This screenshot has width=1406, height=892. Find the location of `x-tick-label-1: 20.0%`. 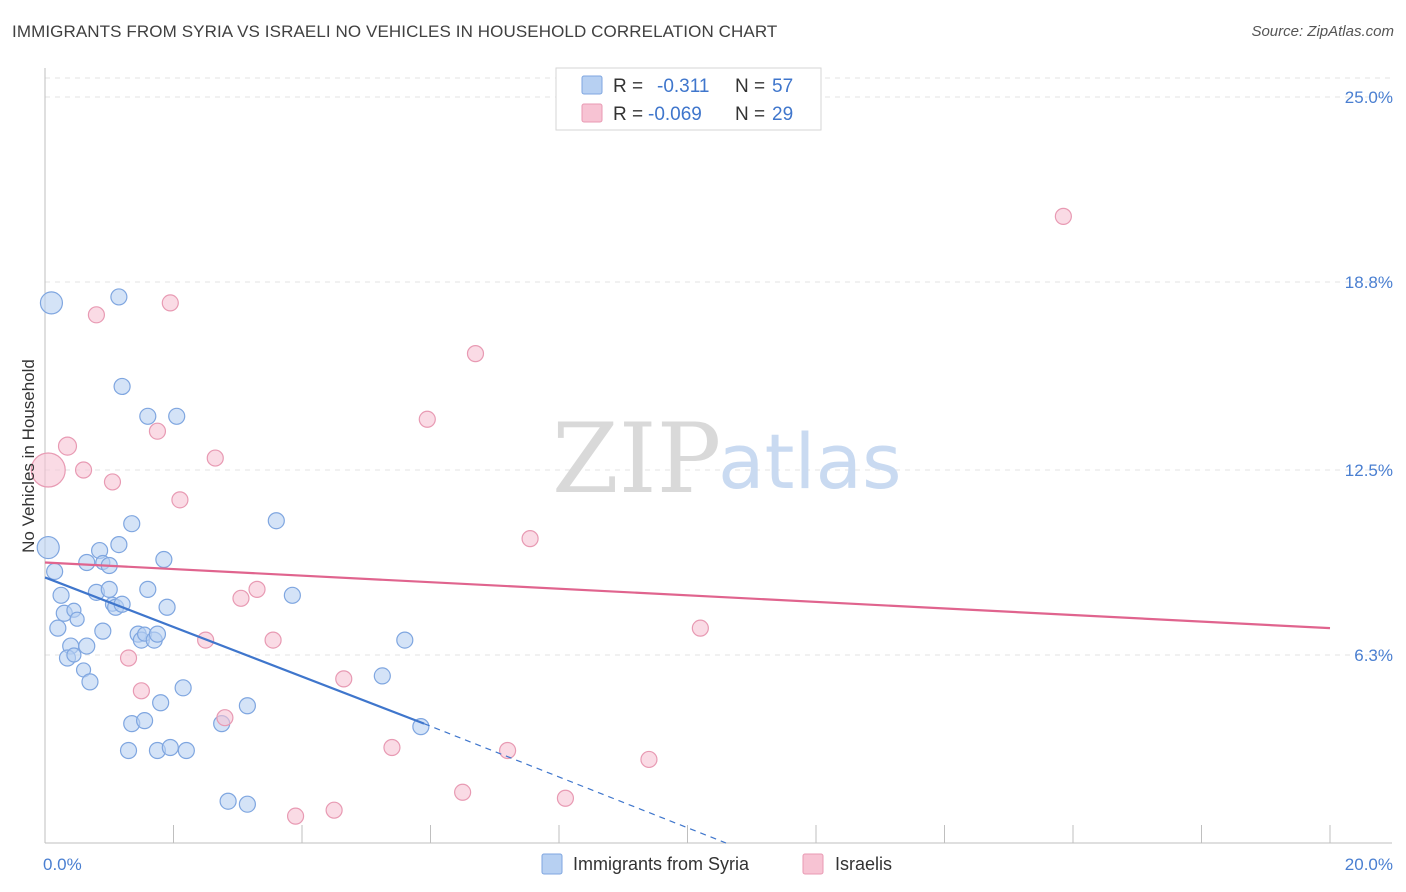

x-tick-label-1: 20.0% is located at coordinates (1369, 864).